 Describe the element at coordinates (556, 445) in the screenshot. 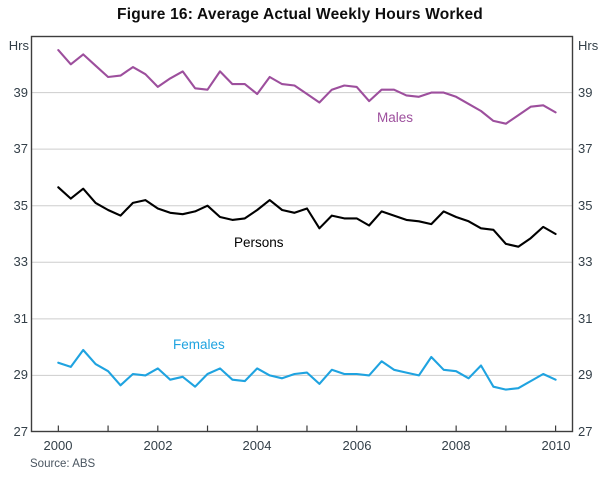

I see `x-axis-label: 2010` at that location.